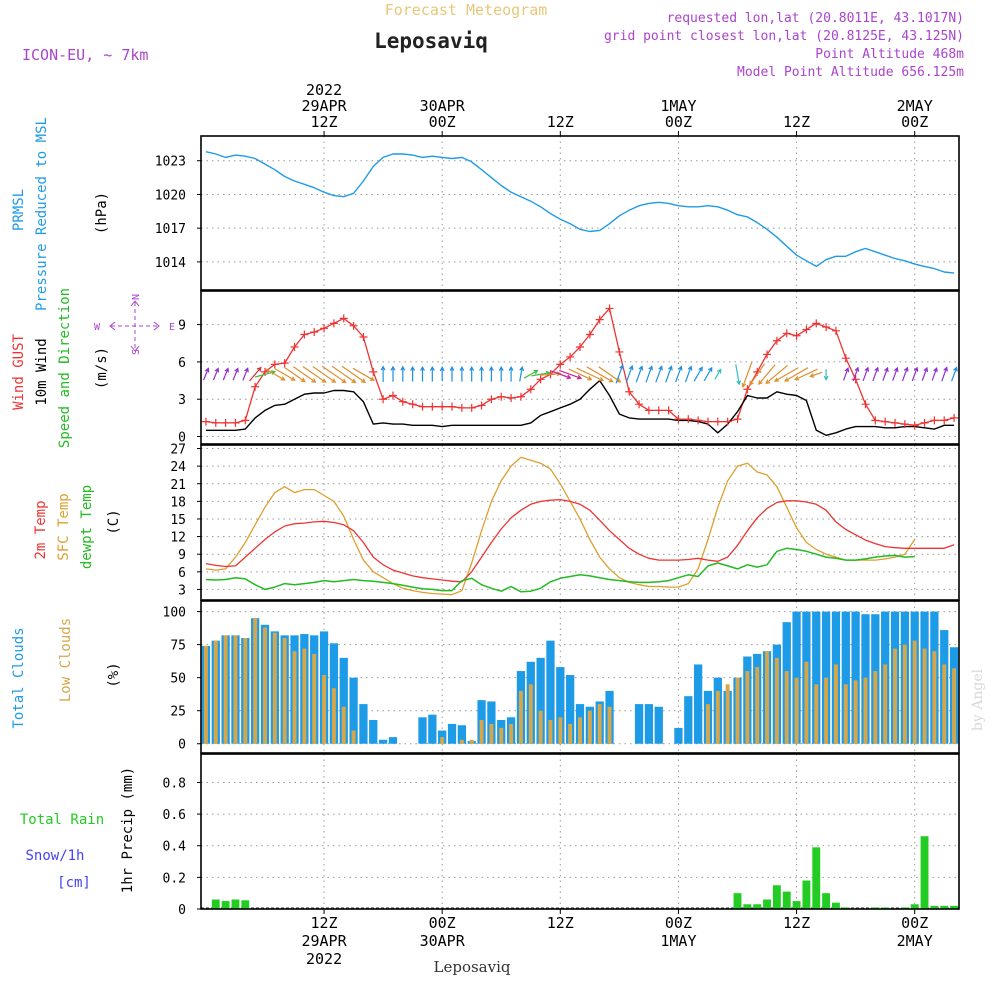  Describe the element at coordinates (136, 352) in the screenshot. I see `compass-s: S` at that location.